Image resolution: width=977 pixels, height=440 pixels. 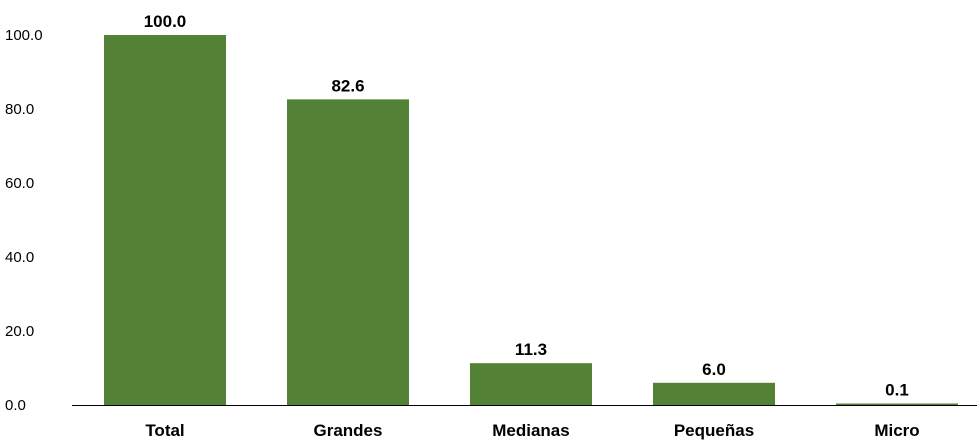 What do you see at coordinates (896, 430) in the screenshot?
I see `category-label: Micro` at bounding box center [896, 430].